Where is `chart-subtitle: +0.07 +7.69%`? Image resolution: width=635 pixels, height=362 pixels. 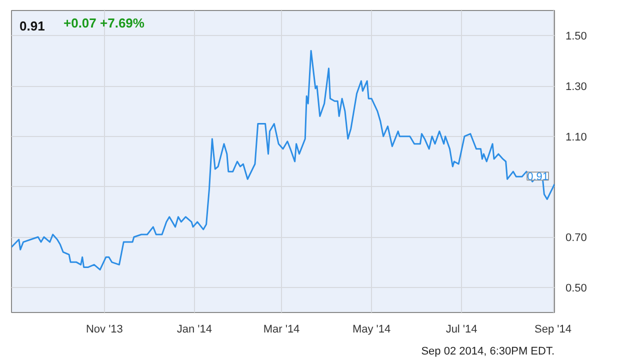 chart-subtitle: +0.07 +7.69% is located at coordinates (104, 23).